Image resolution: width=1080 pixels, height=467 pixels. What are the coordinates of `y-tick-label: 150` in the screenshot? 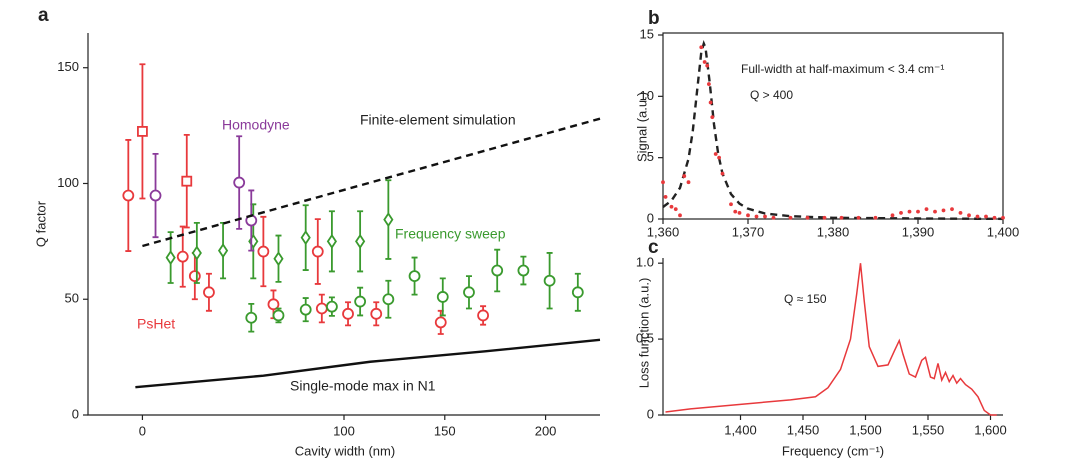 It's located at (68, 66).